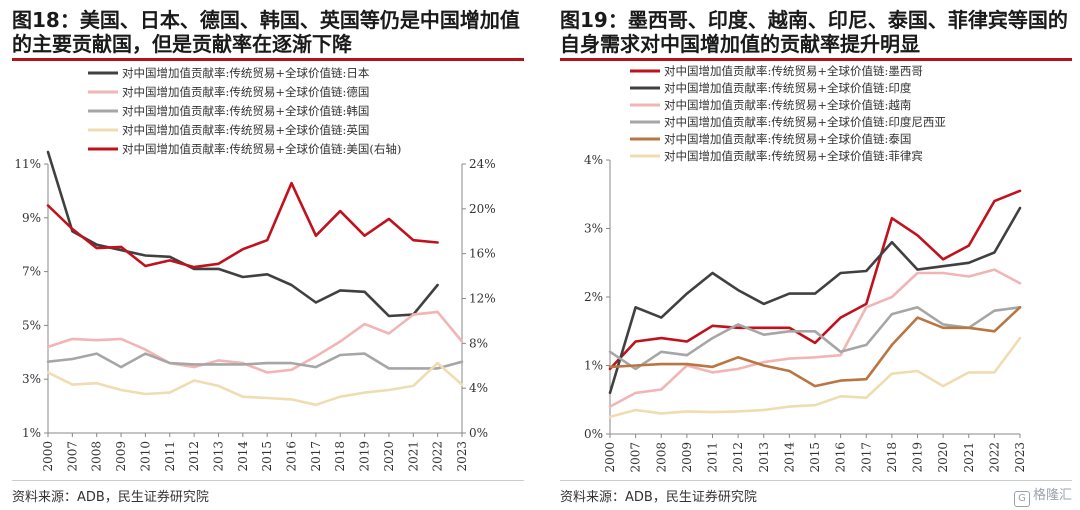 The width and height of the screenshot is (1080, 510). Describe the element at coordinates (478, 343) in the screenshot. I see `y-right-tick-label: 8%` at that location.